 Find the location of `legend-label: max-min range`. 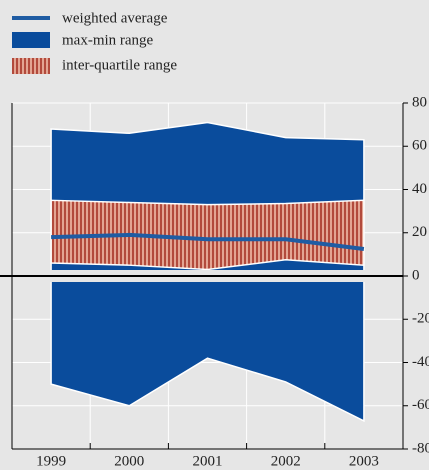

legend-label: max-min range is located at coordinates (108, 40).